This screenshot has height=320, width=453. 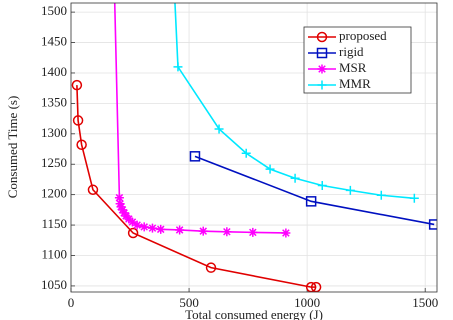 I want to click on y-axis-label: Consumed Time (s), so click(x=12, y=147).